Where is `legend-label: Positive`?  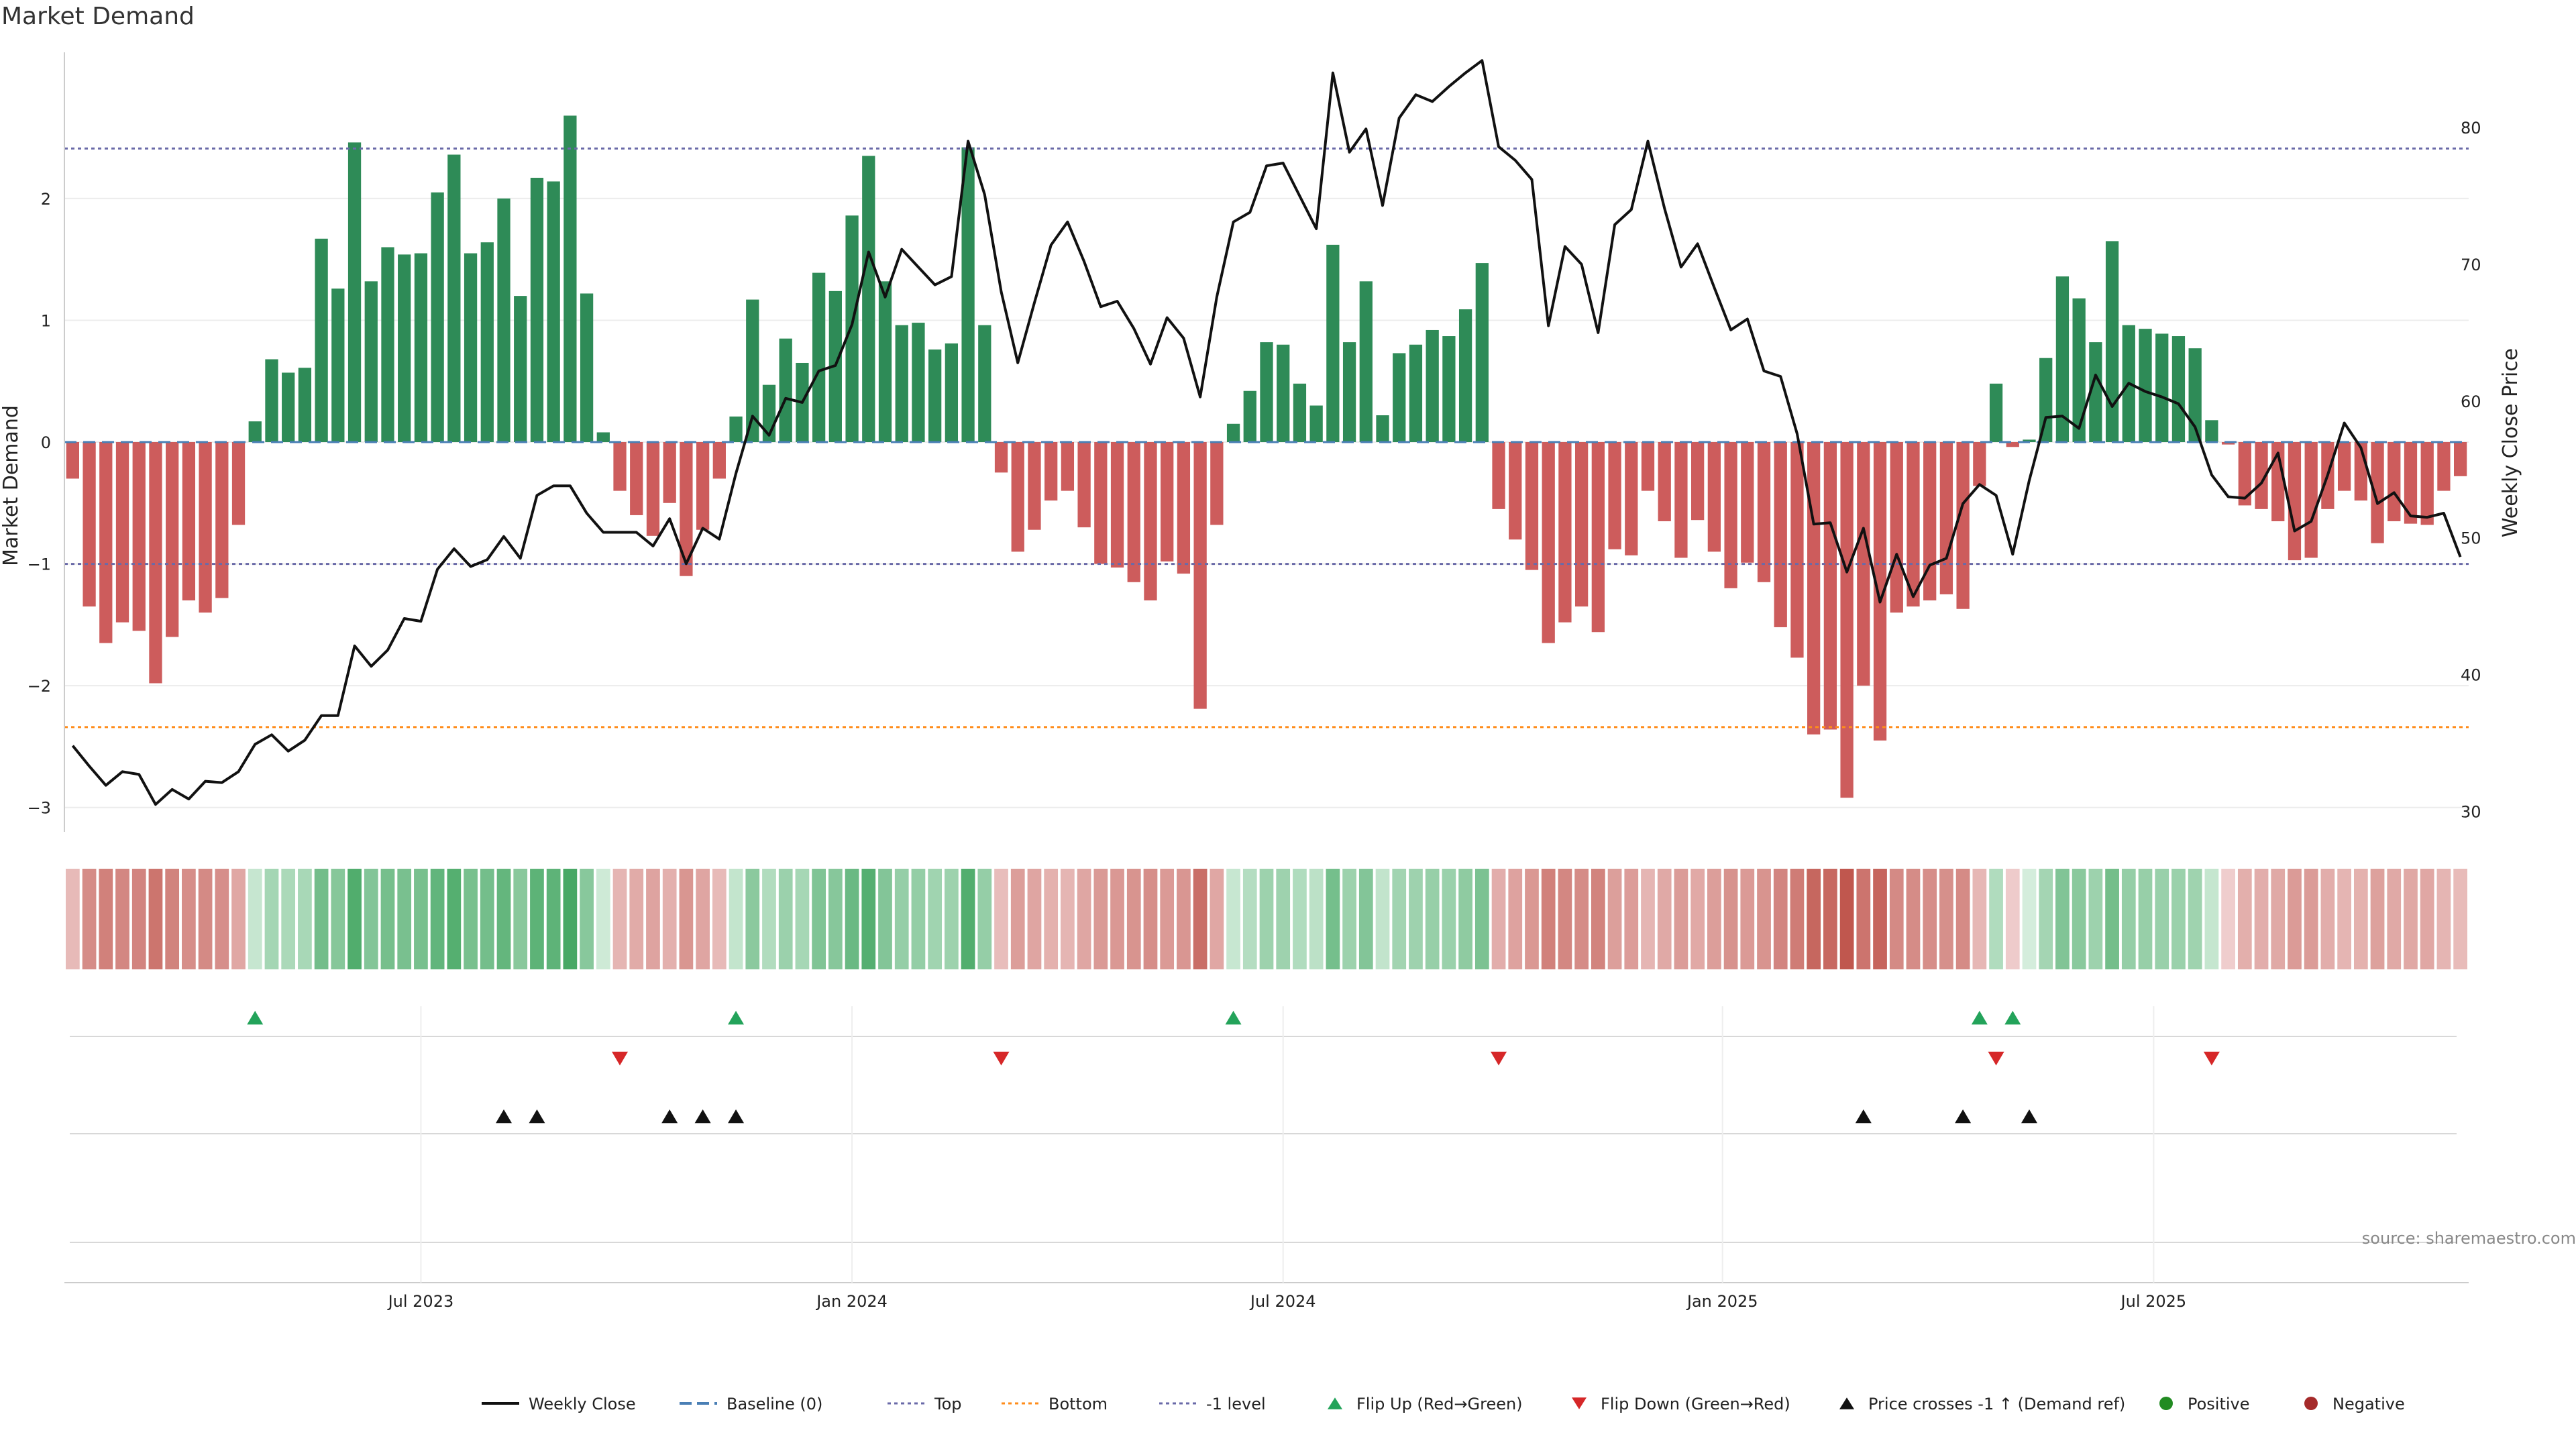
legend-label: Positive is located at coordinates (2219, 1404).